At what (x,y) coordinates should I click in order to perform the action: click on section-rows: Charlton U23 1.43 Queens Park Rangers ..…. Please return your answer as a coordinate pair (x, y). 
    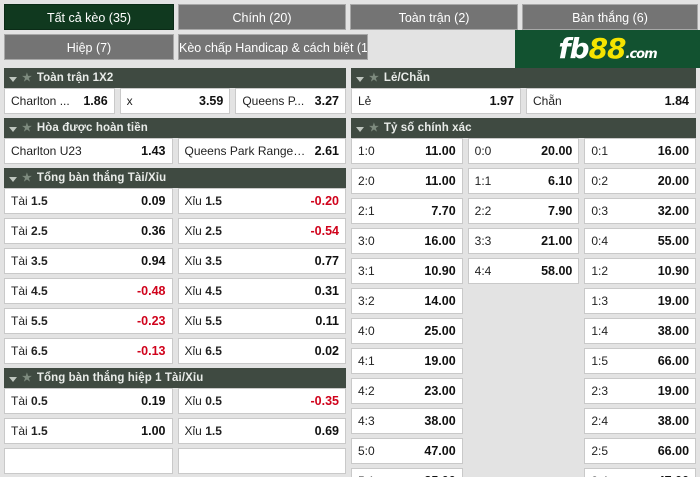
    Looking at the image, I should click on (175, 151).